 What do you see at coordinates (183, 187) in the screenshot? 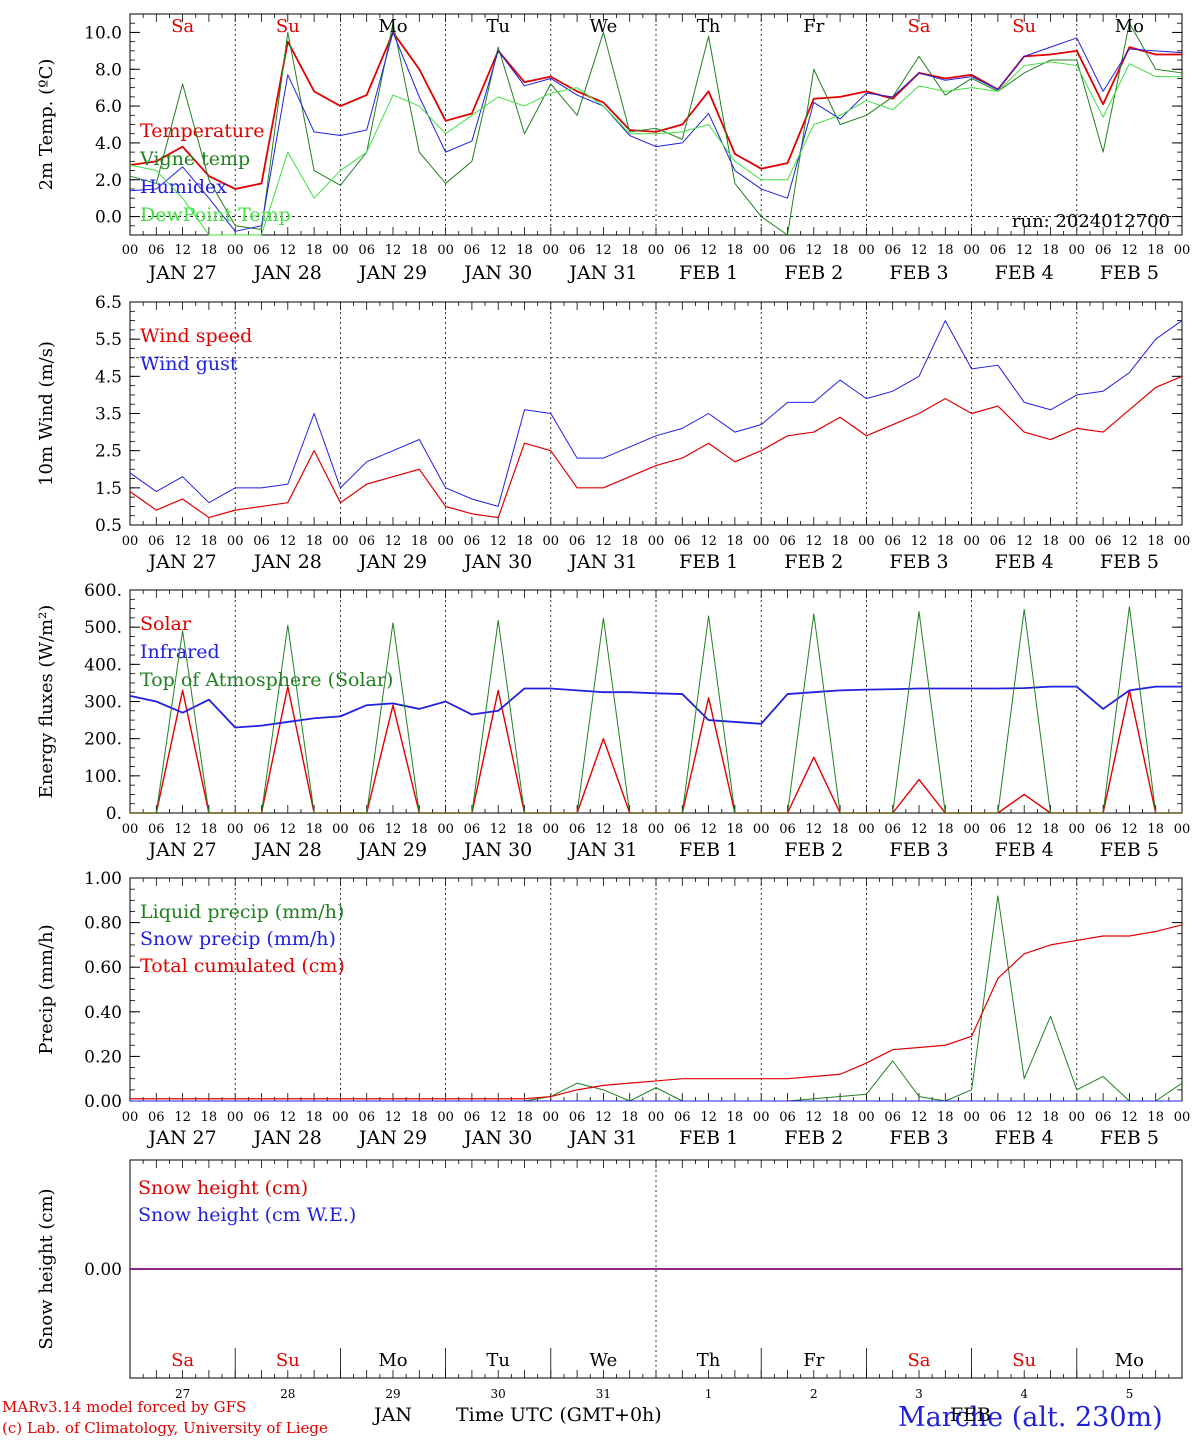
I see `legend-entry: Humidex` at bounding box center [183, 187].